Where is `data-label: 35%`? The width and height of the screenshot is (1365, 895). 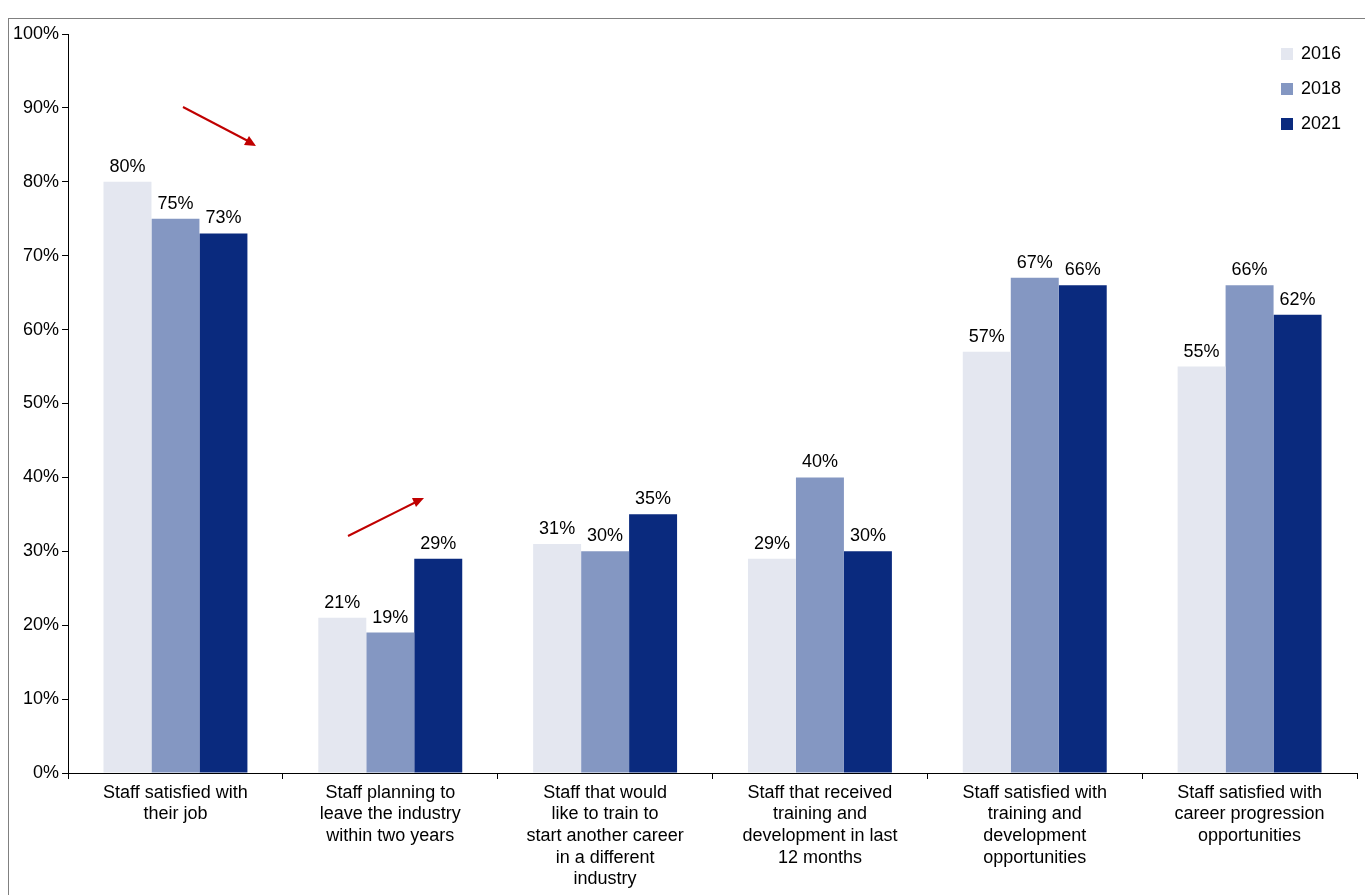
data-label: 35% is located at coordinates (653, 498).